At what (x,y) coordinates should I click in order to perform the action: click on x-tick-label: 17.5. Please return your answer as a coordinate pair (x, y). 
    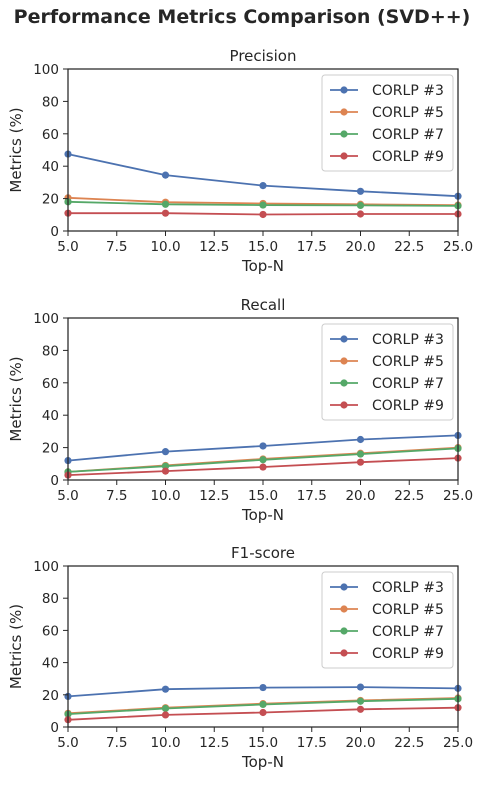
    Looking at the image, I should click on (312, 496).